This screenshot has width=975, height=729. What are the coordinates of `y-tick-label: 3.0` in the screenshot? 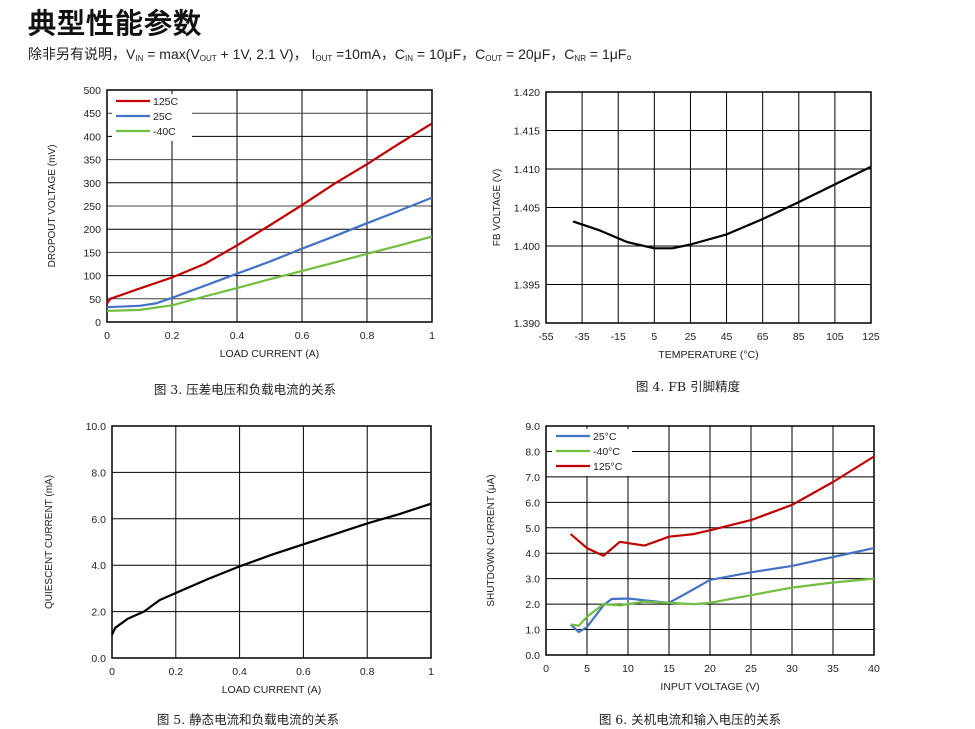 It's located at (532, 580).